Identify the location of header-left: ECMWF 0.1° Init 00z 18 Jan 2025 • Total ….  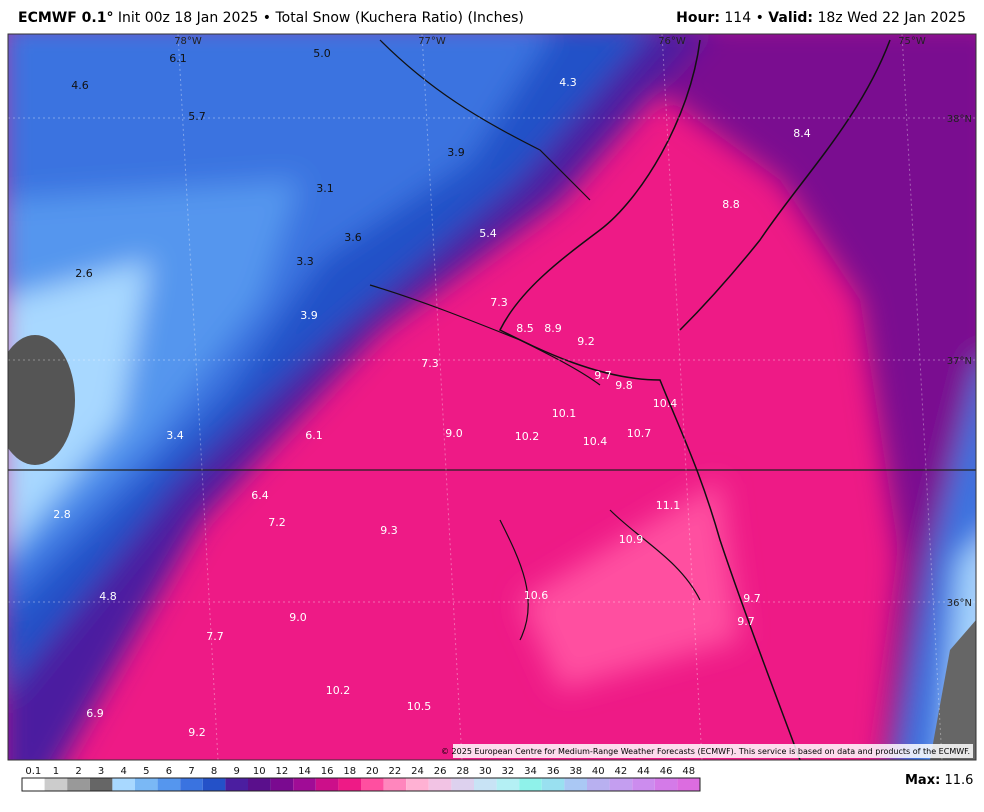
(271, 18).